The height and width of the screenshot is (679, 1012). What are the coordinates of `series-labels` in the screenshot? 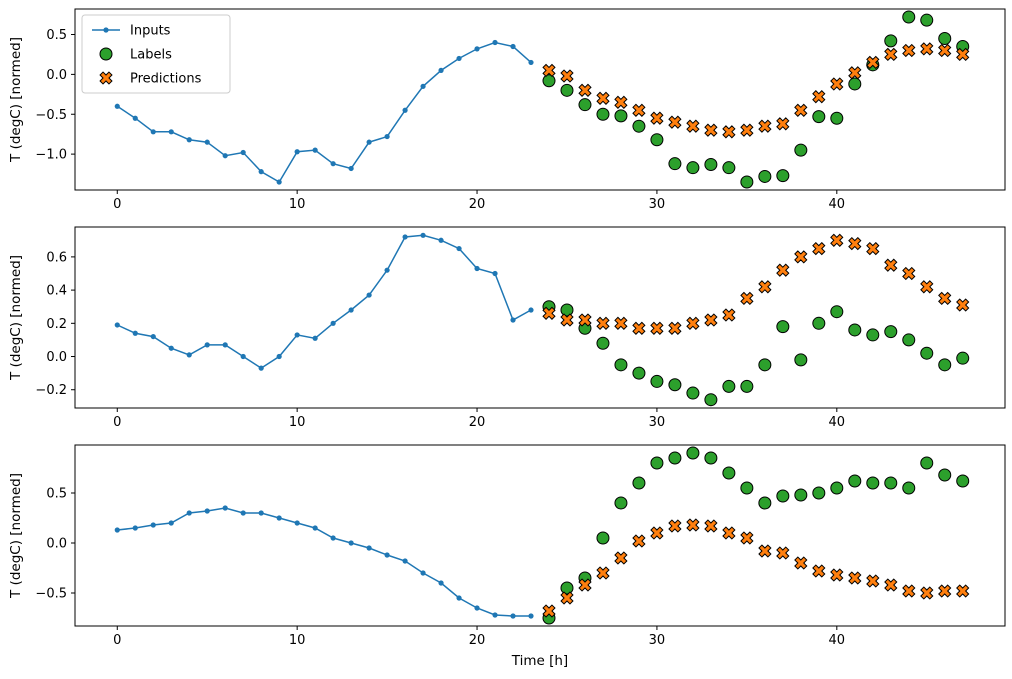 It's located at (756, 353).